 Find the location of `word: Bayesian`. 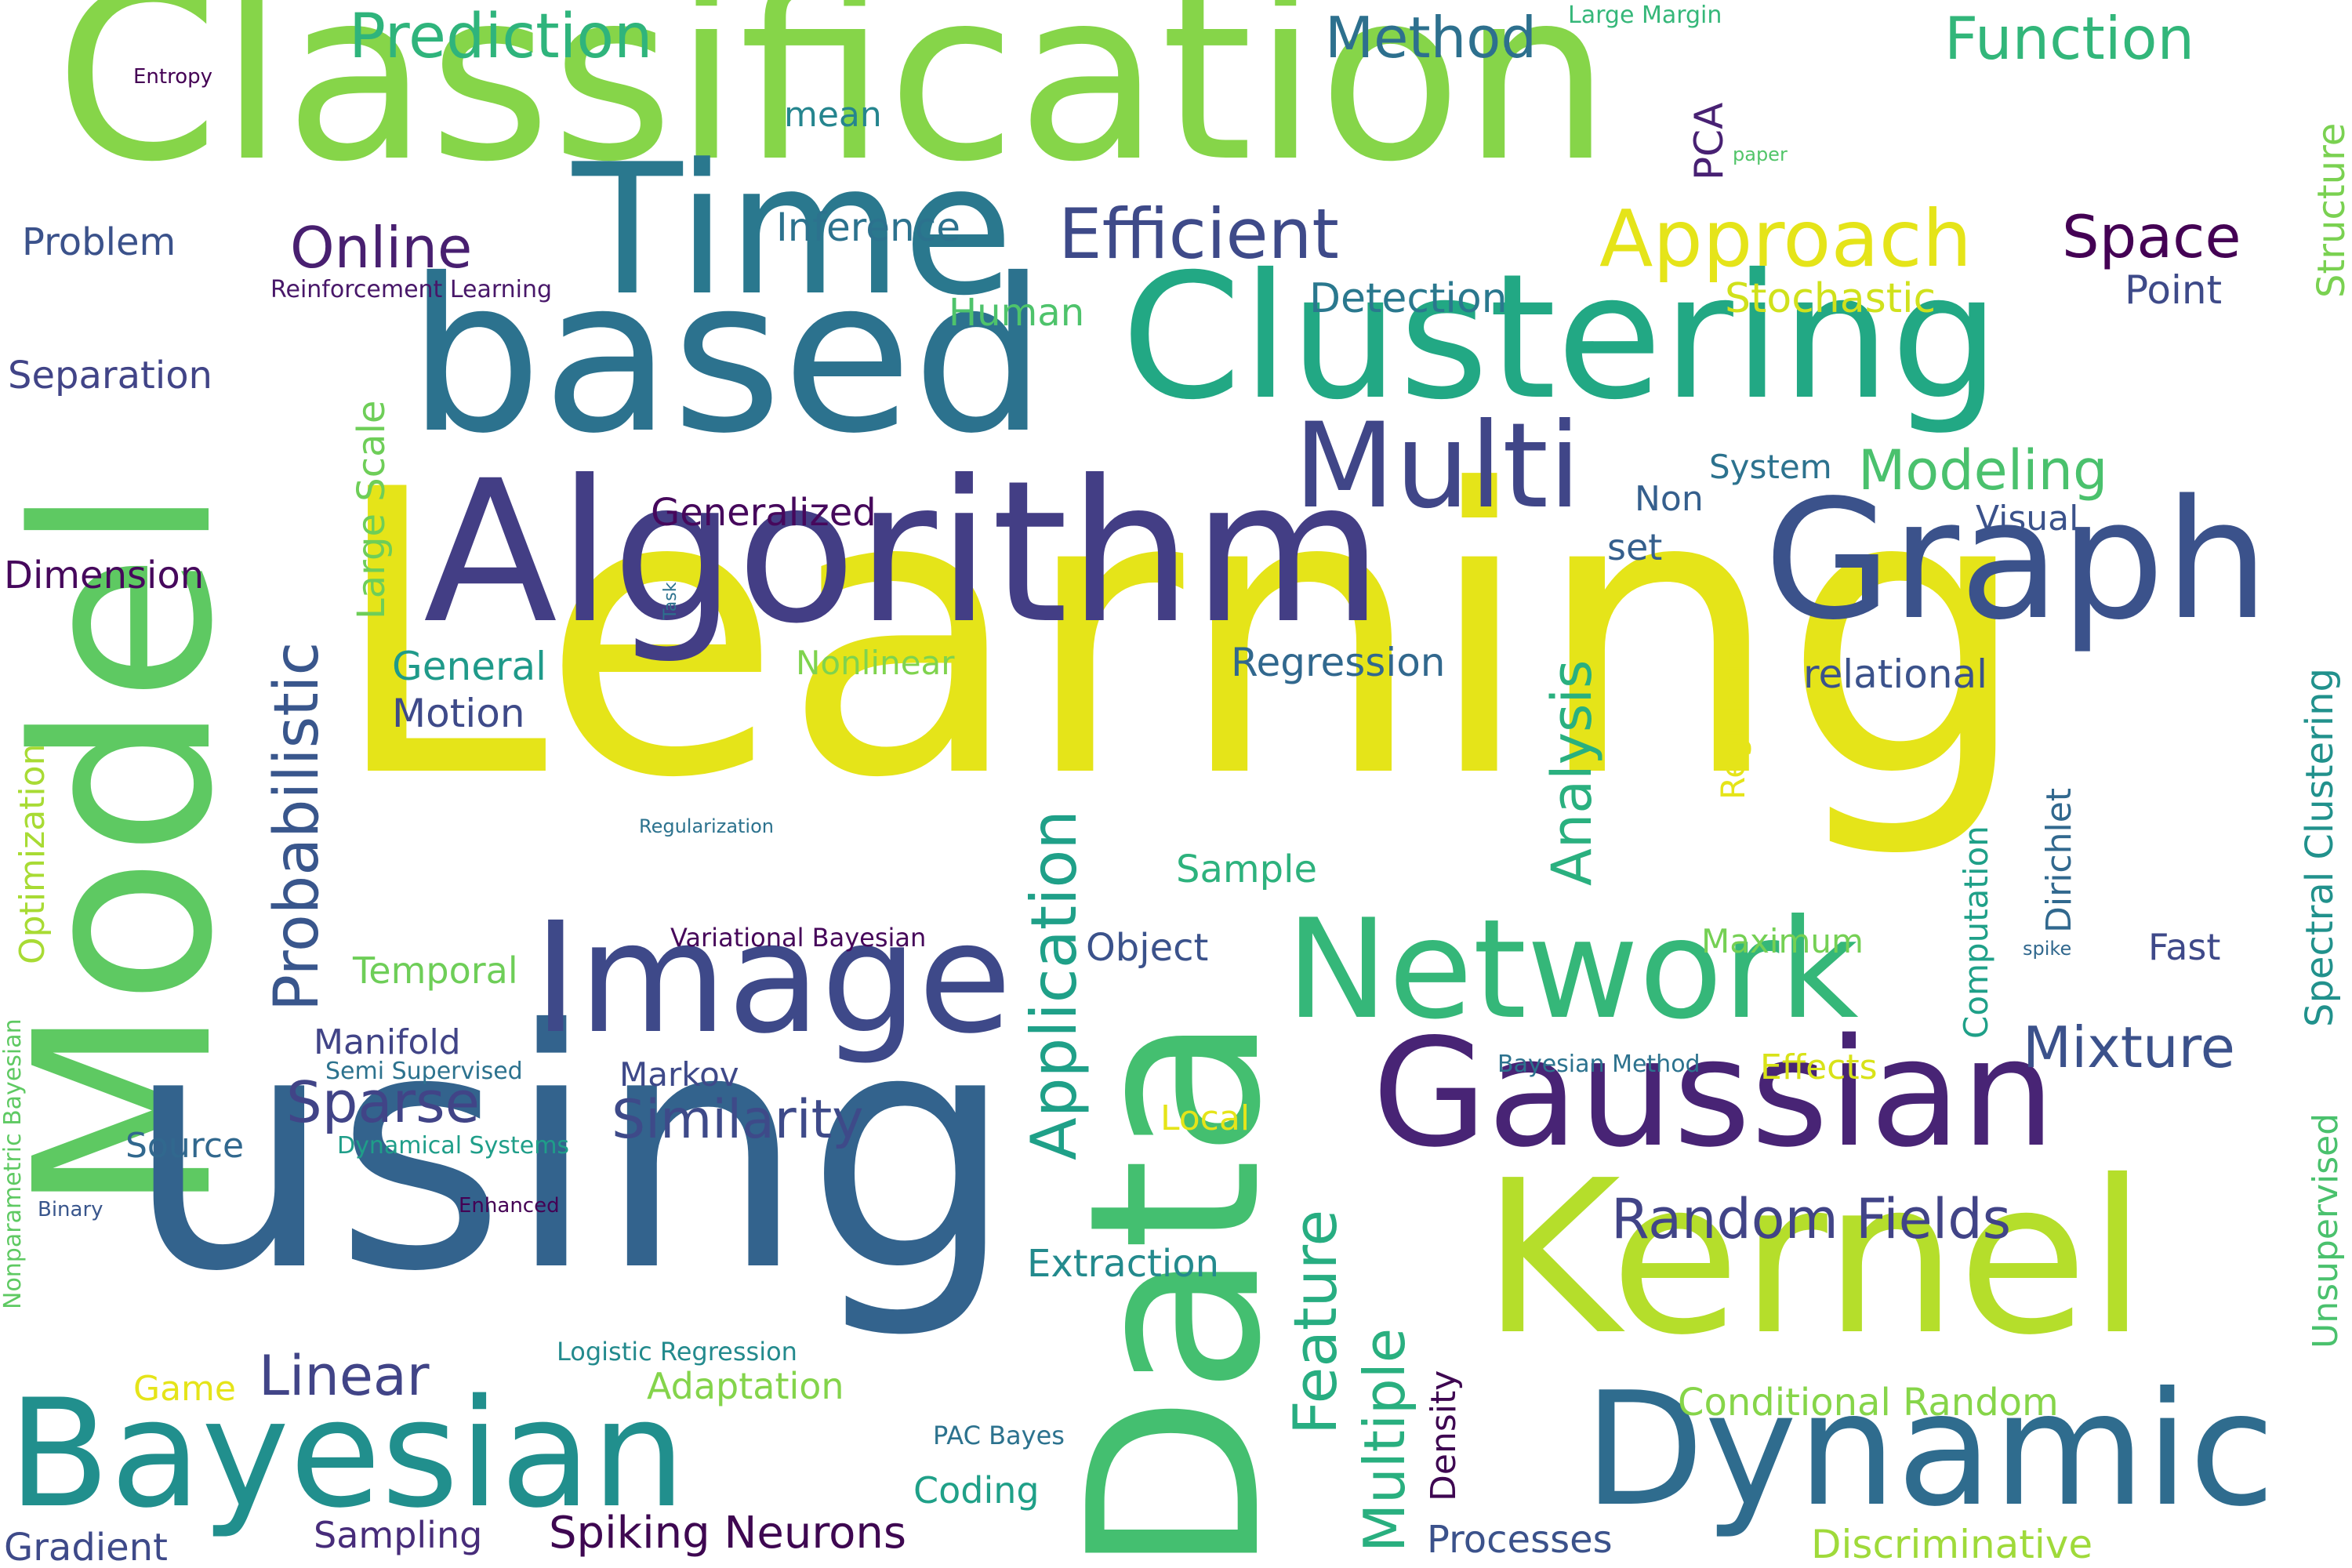

word: Bayesian is located at coordinates (347, 1454).